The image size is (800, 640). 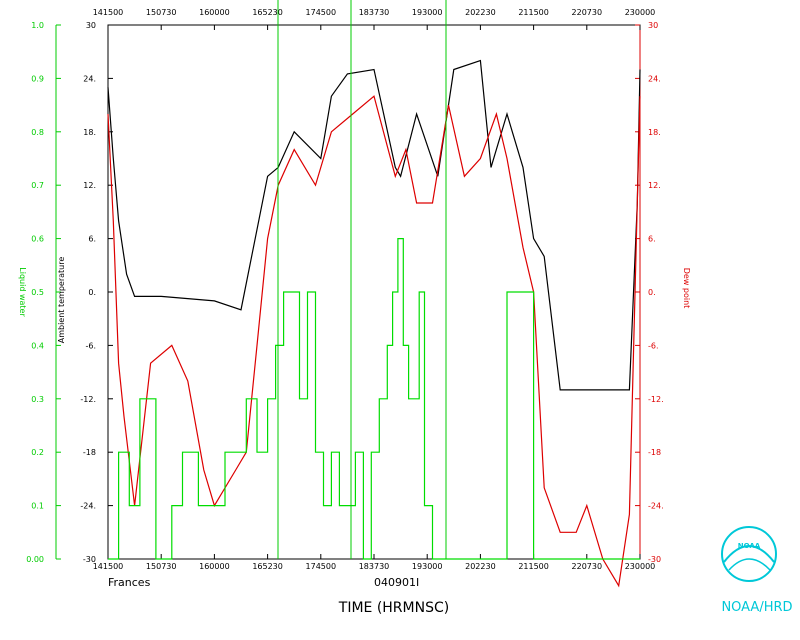 I want to click on x-tick-label-top: 165230, so click(x=267, y=12).